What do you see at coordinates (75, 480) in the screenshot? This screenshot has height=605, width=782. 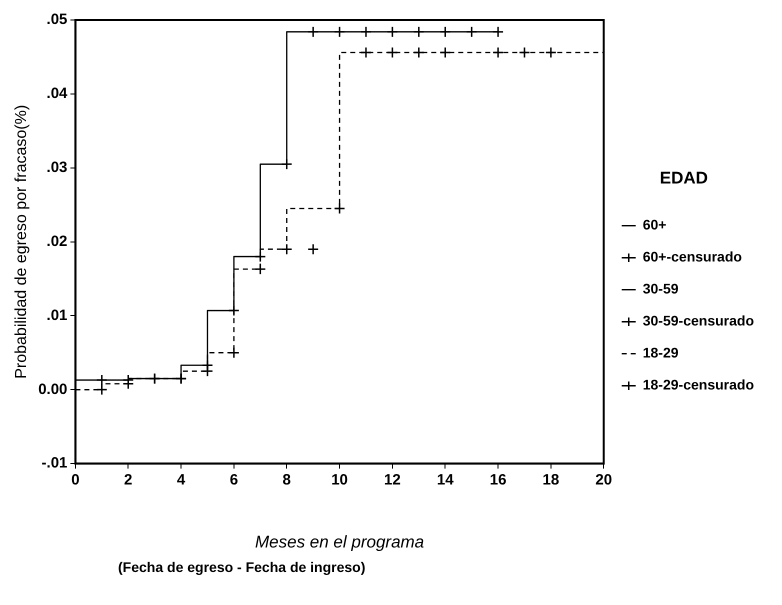 I see `x-tick-label: 0` at bounding box center [75, 480].